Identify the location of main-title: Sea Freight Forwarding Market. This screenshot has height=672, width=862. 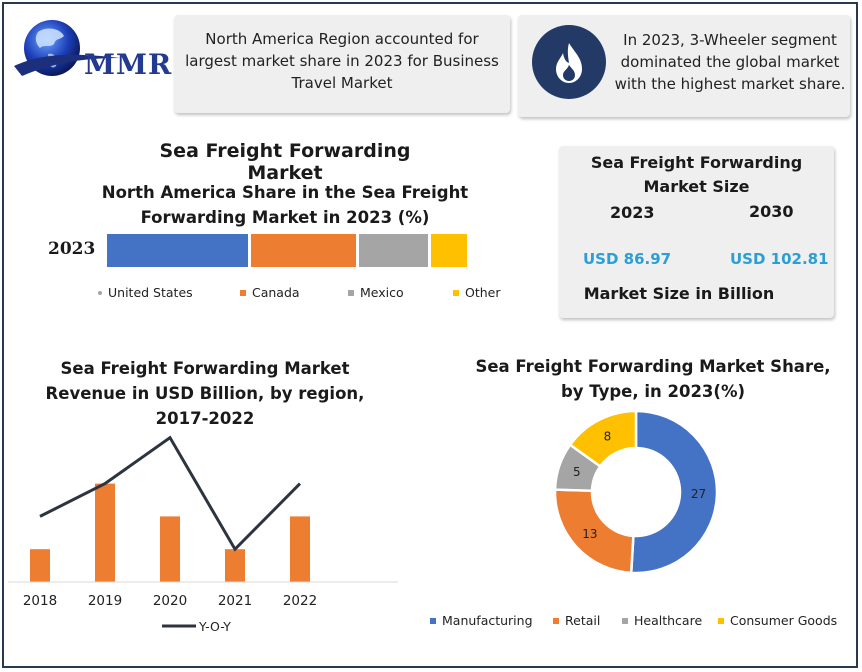
(285, 162).